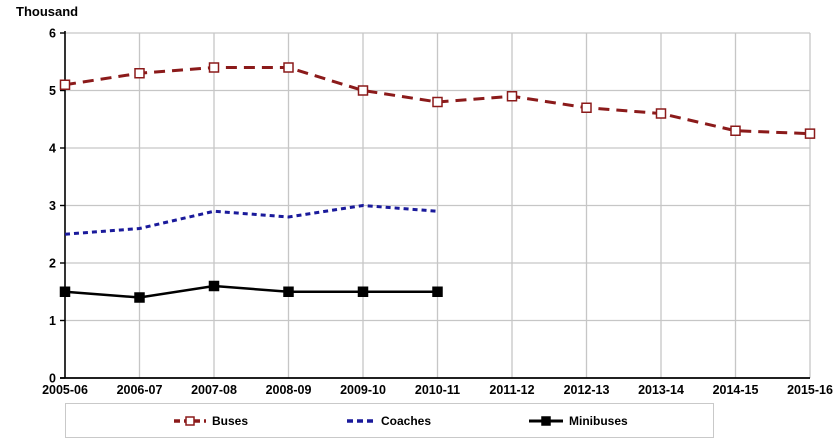 Image resolution: width=836 pixels, height=448 pixels. Describe the element at coordinates (230, 420) in the screenshot. I see `legend-label-buses: Buses` at that location.